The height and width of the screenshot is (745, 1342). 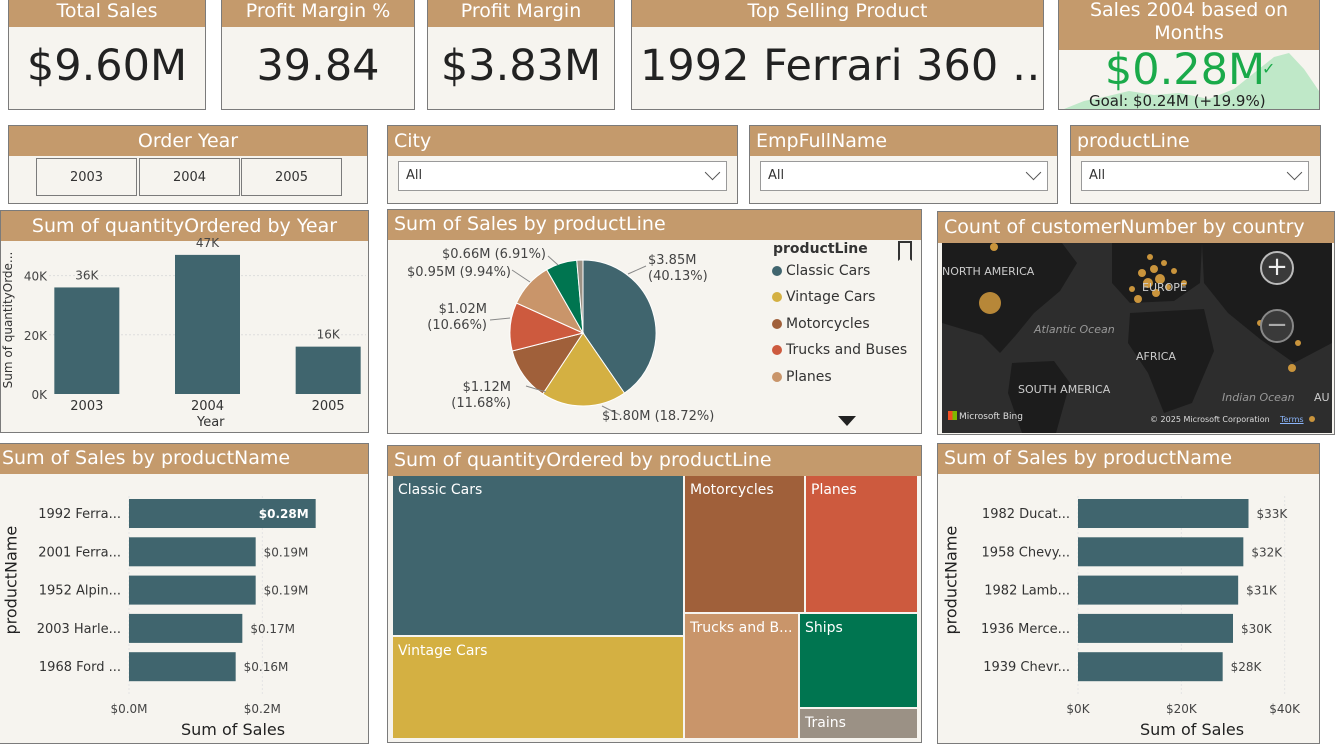 What do you see at coordinates (1262, 591) in the screenshot?
I see `data-label: $31K` at bounding box center [1262, 591].